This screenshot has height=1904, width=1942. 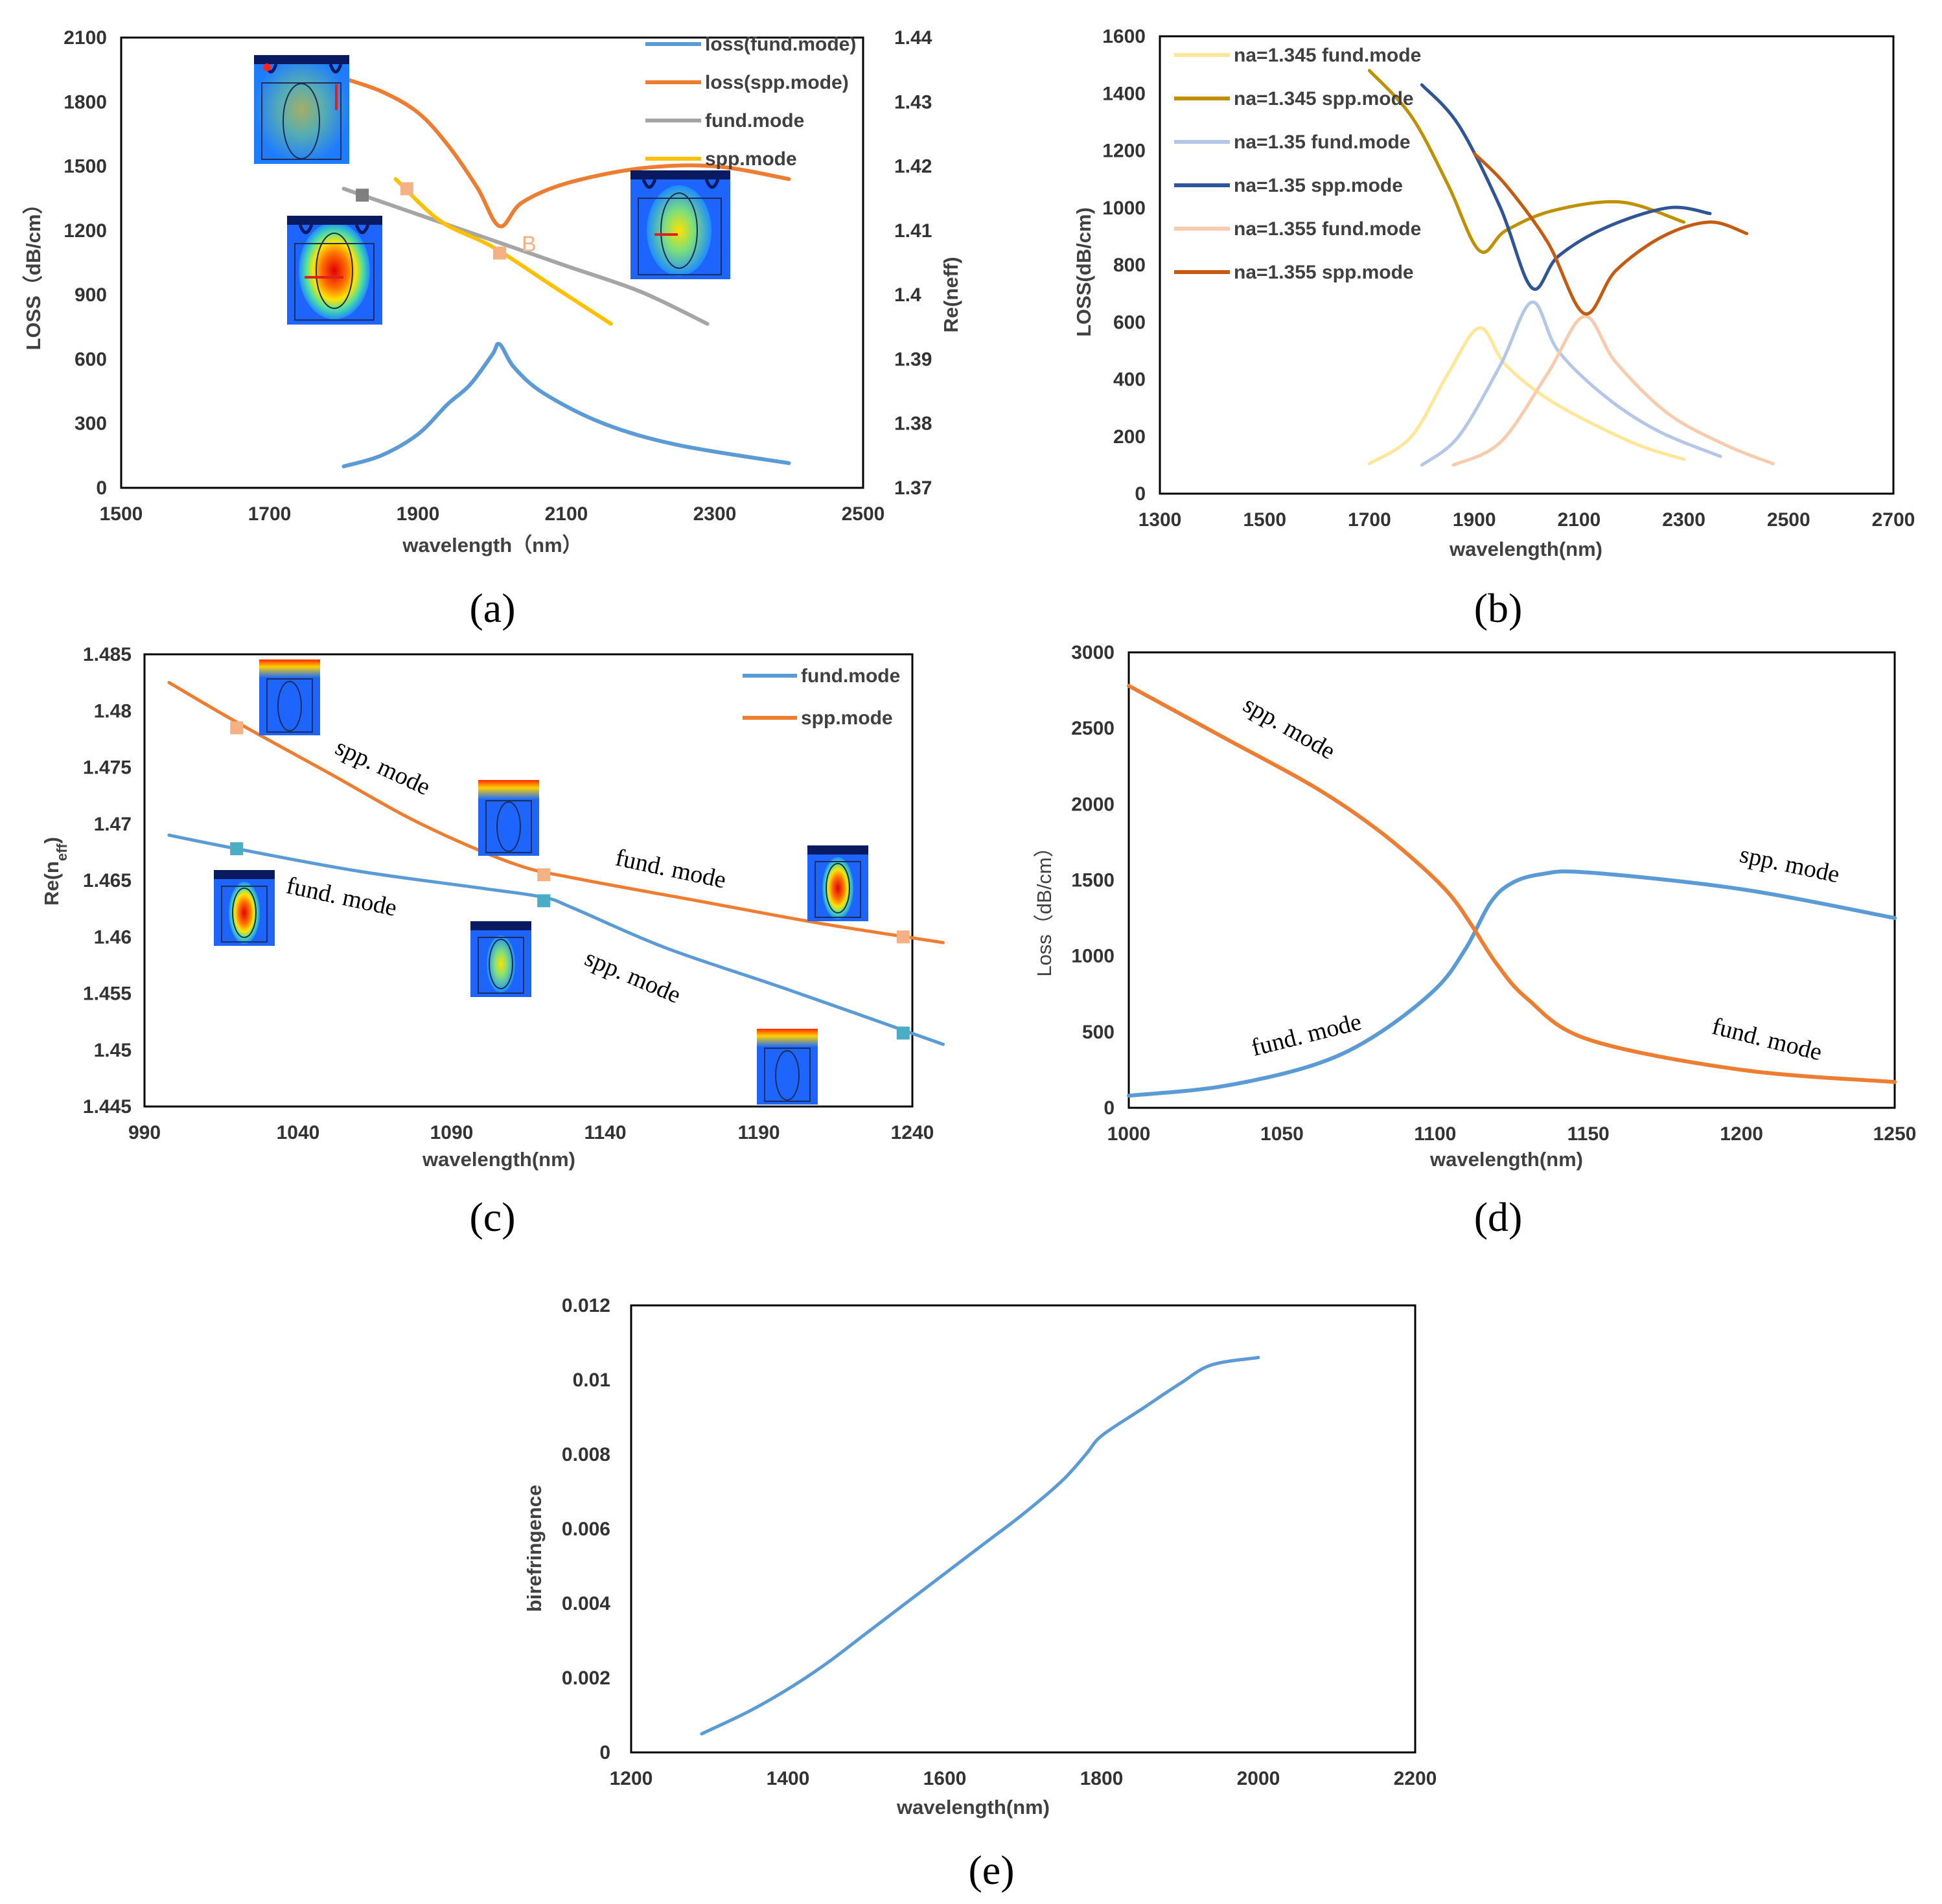 I want to click on panel-label-c: (c), so click(x=492, y=1217).